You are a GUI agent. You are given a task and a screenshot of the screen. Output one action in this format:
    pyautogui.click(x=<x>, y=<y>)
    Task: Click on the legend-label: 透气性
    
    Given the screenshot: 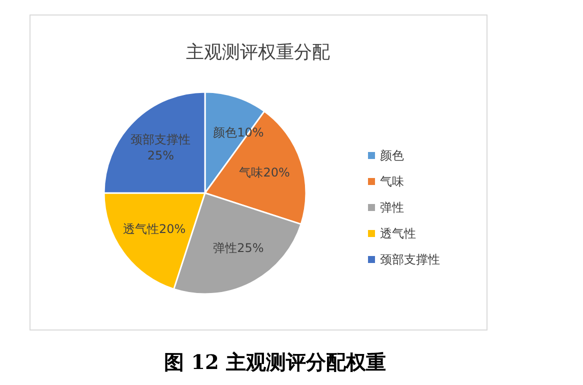 What is the action you would take?
    pyautogui.click(x=398, y=233)
    